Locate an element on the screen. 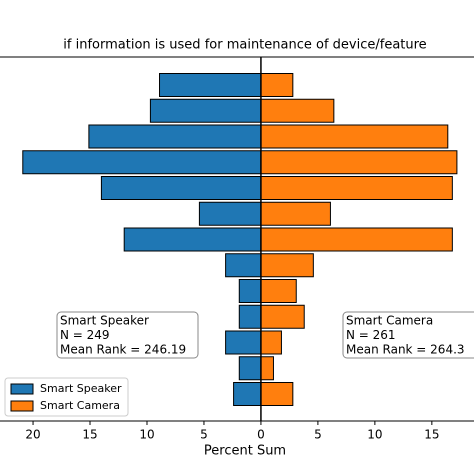 This screenshot has height=474, width=474. annotation-text: N = 249 is located at coordinates (85, 335).